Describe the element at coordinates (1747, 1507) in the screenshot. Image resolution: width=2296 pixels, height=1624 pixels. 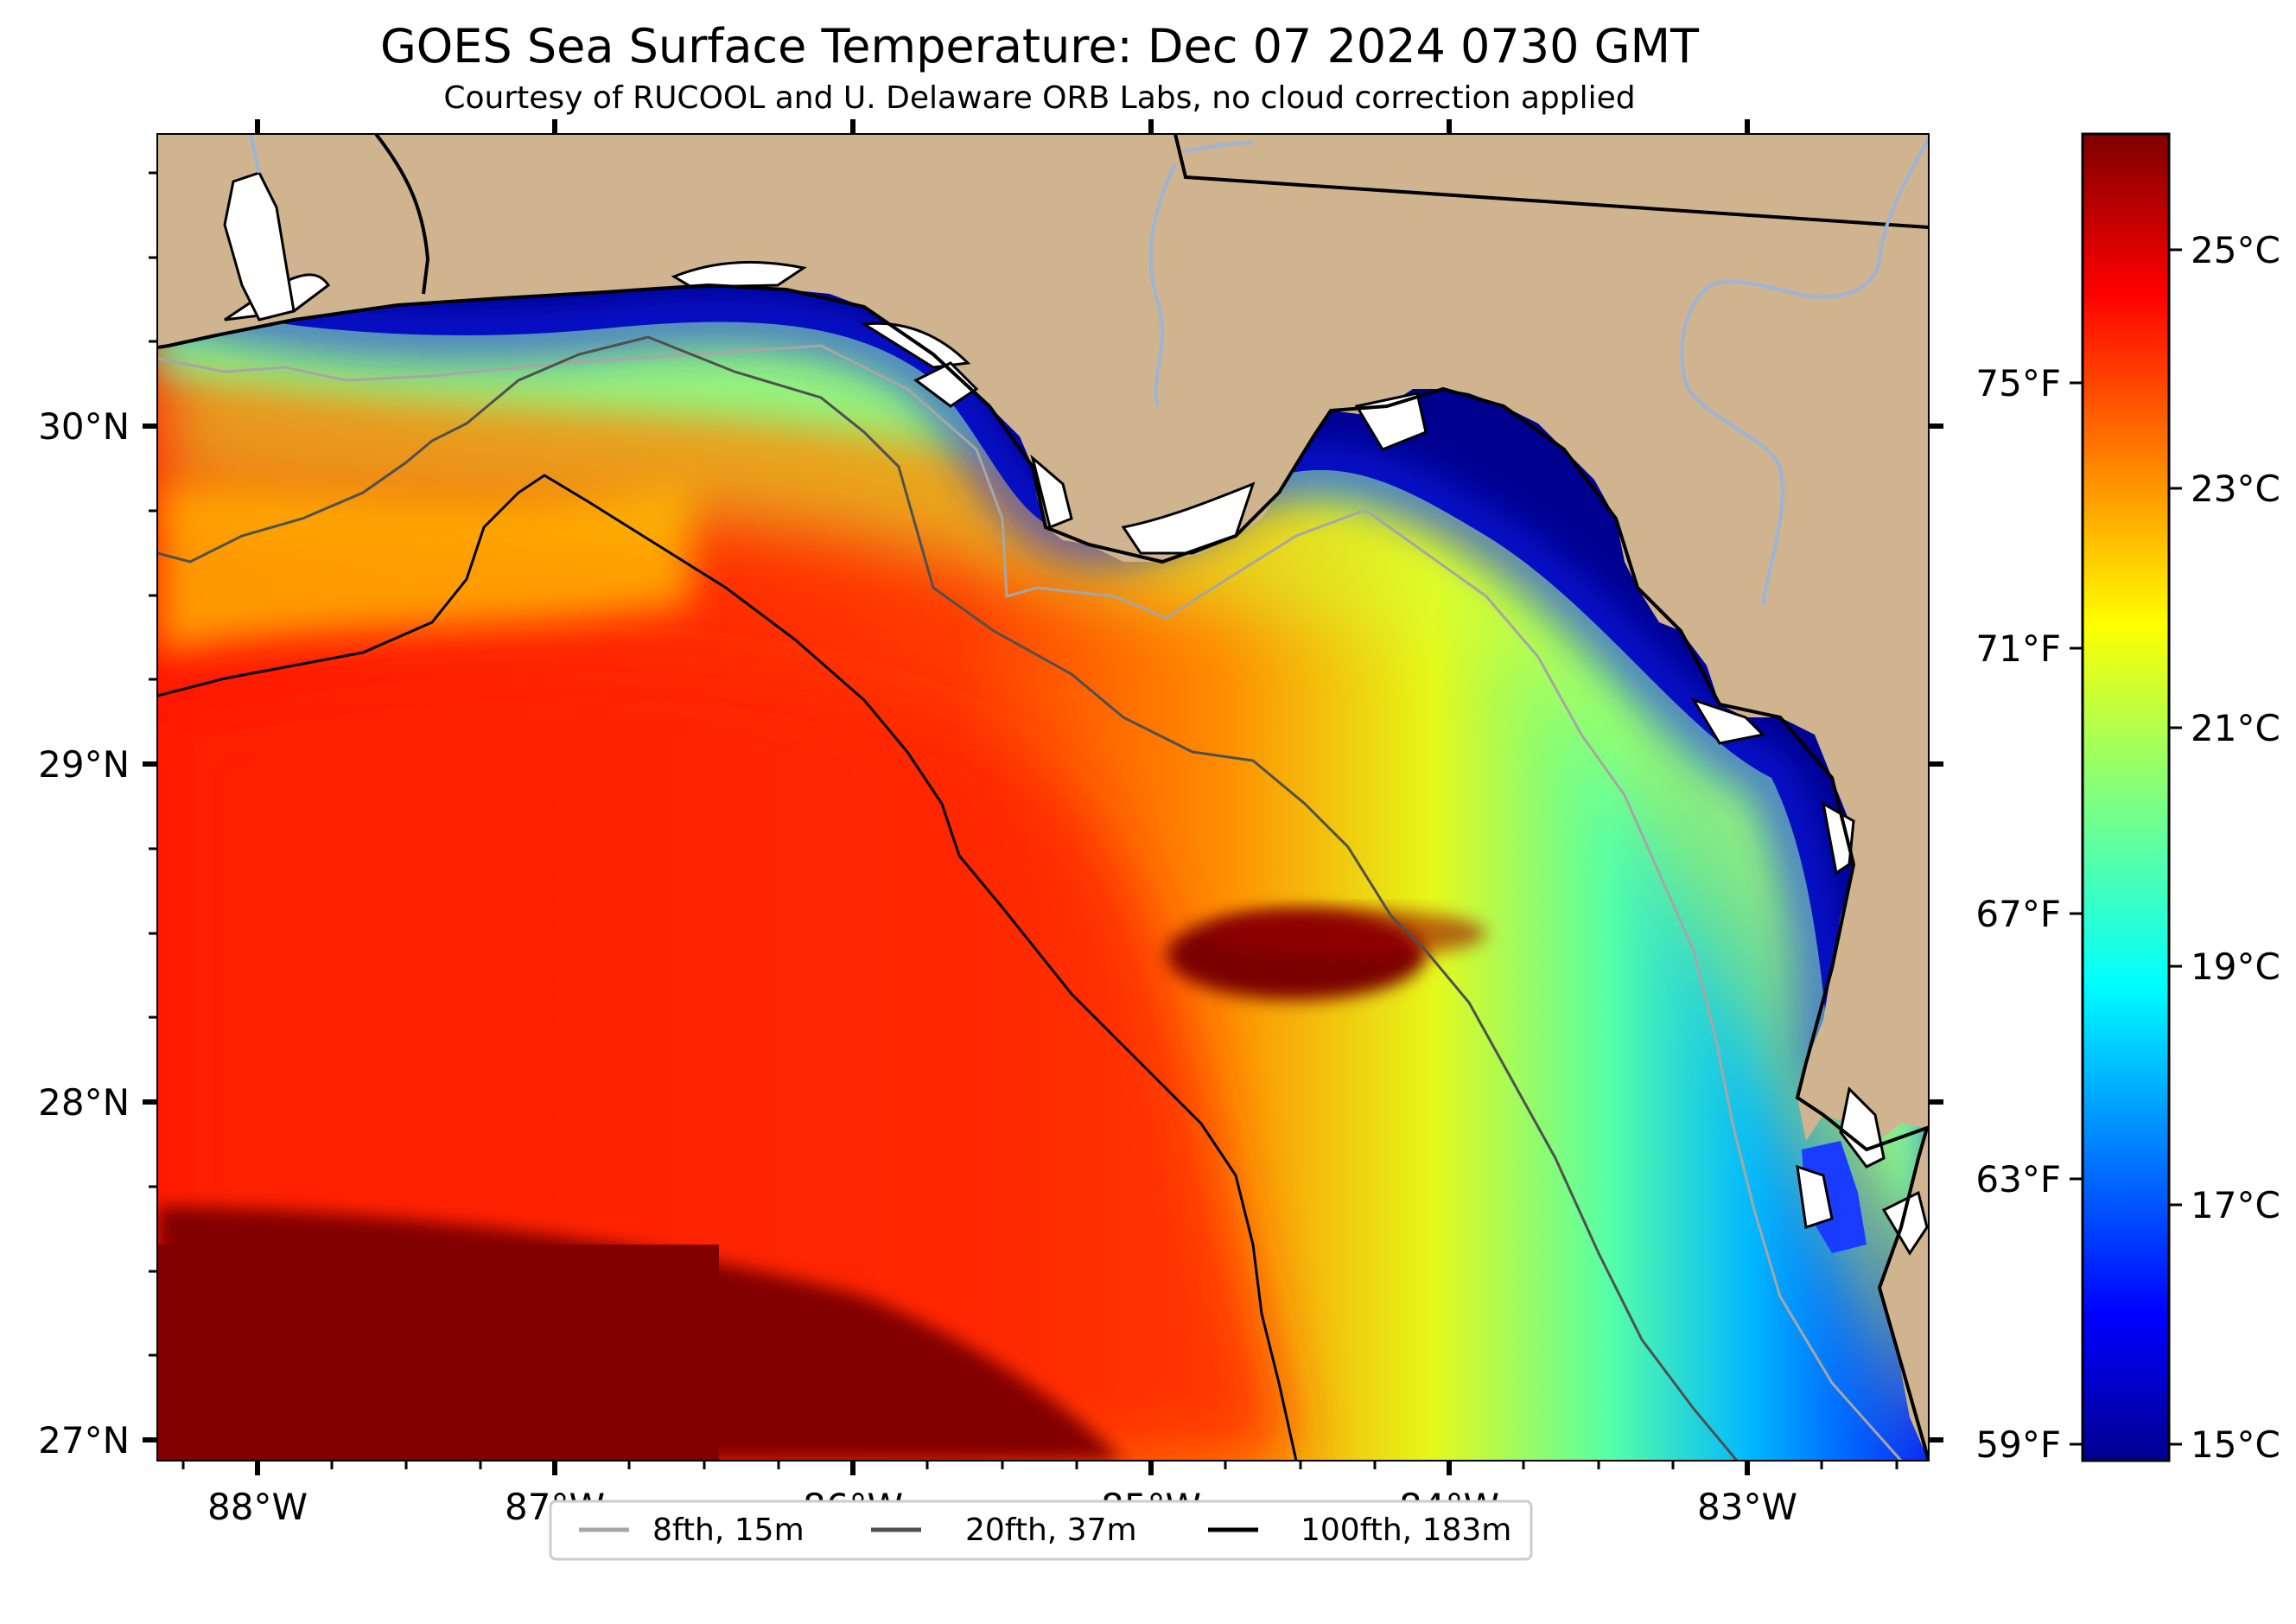
I see `lon-label-83w: 83°W` at that location.